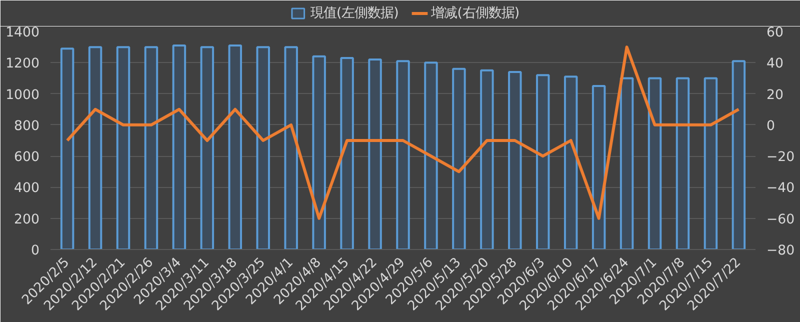  I want to click on y2-tick-label: 0, so click(770, 126).